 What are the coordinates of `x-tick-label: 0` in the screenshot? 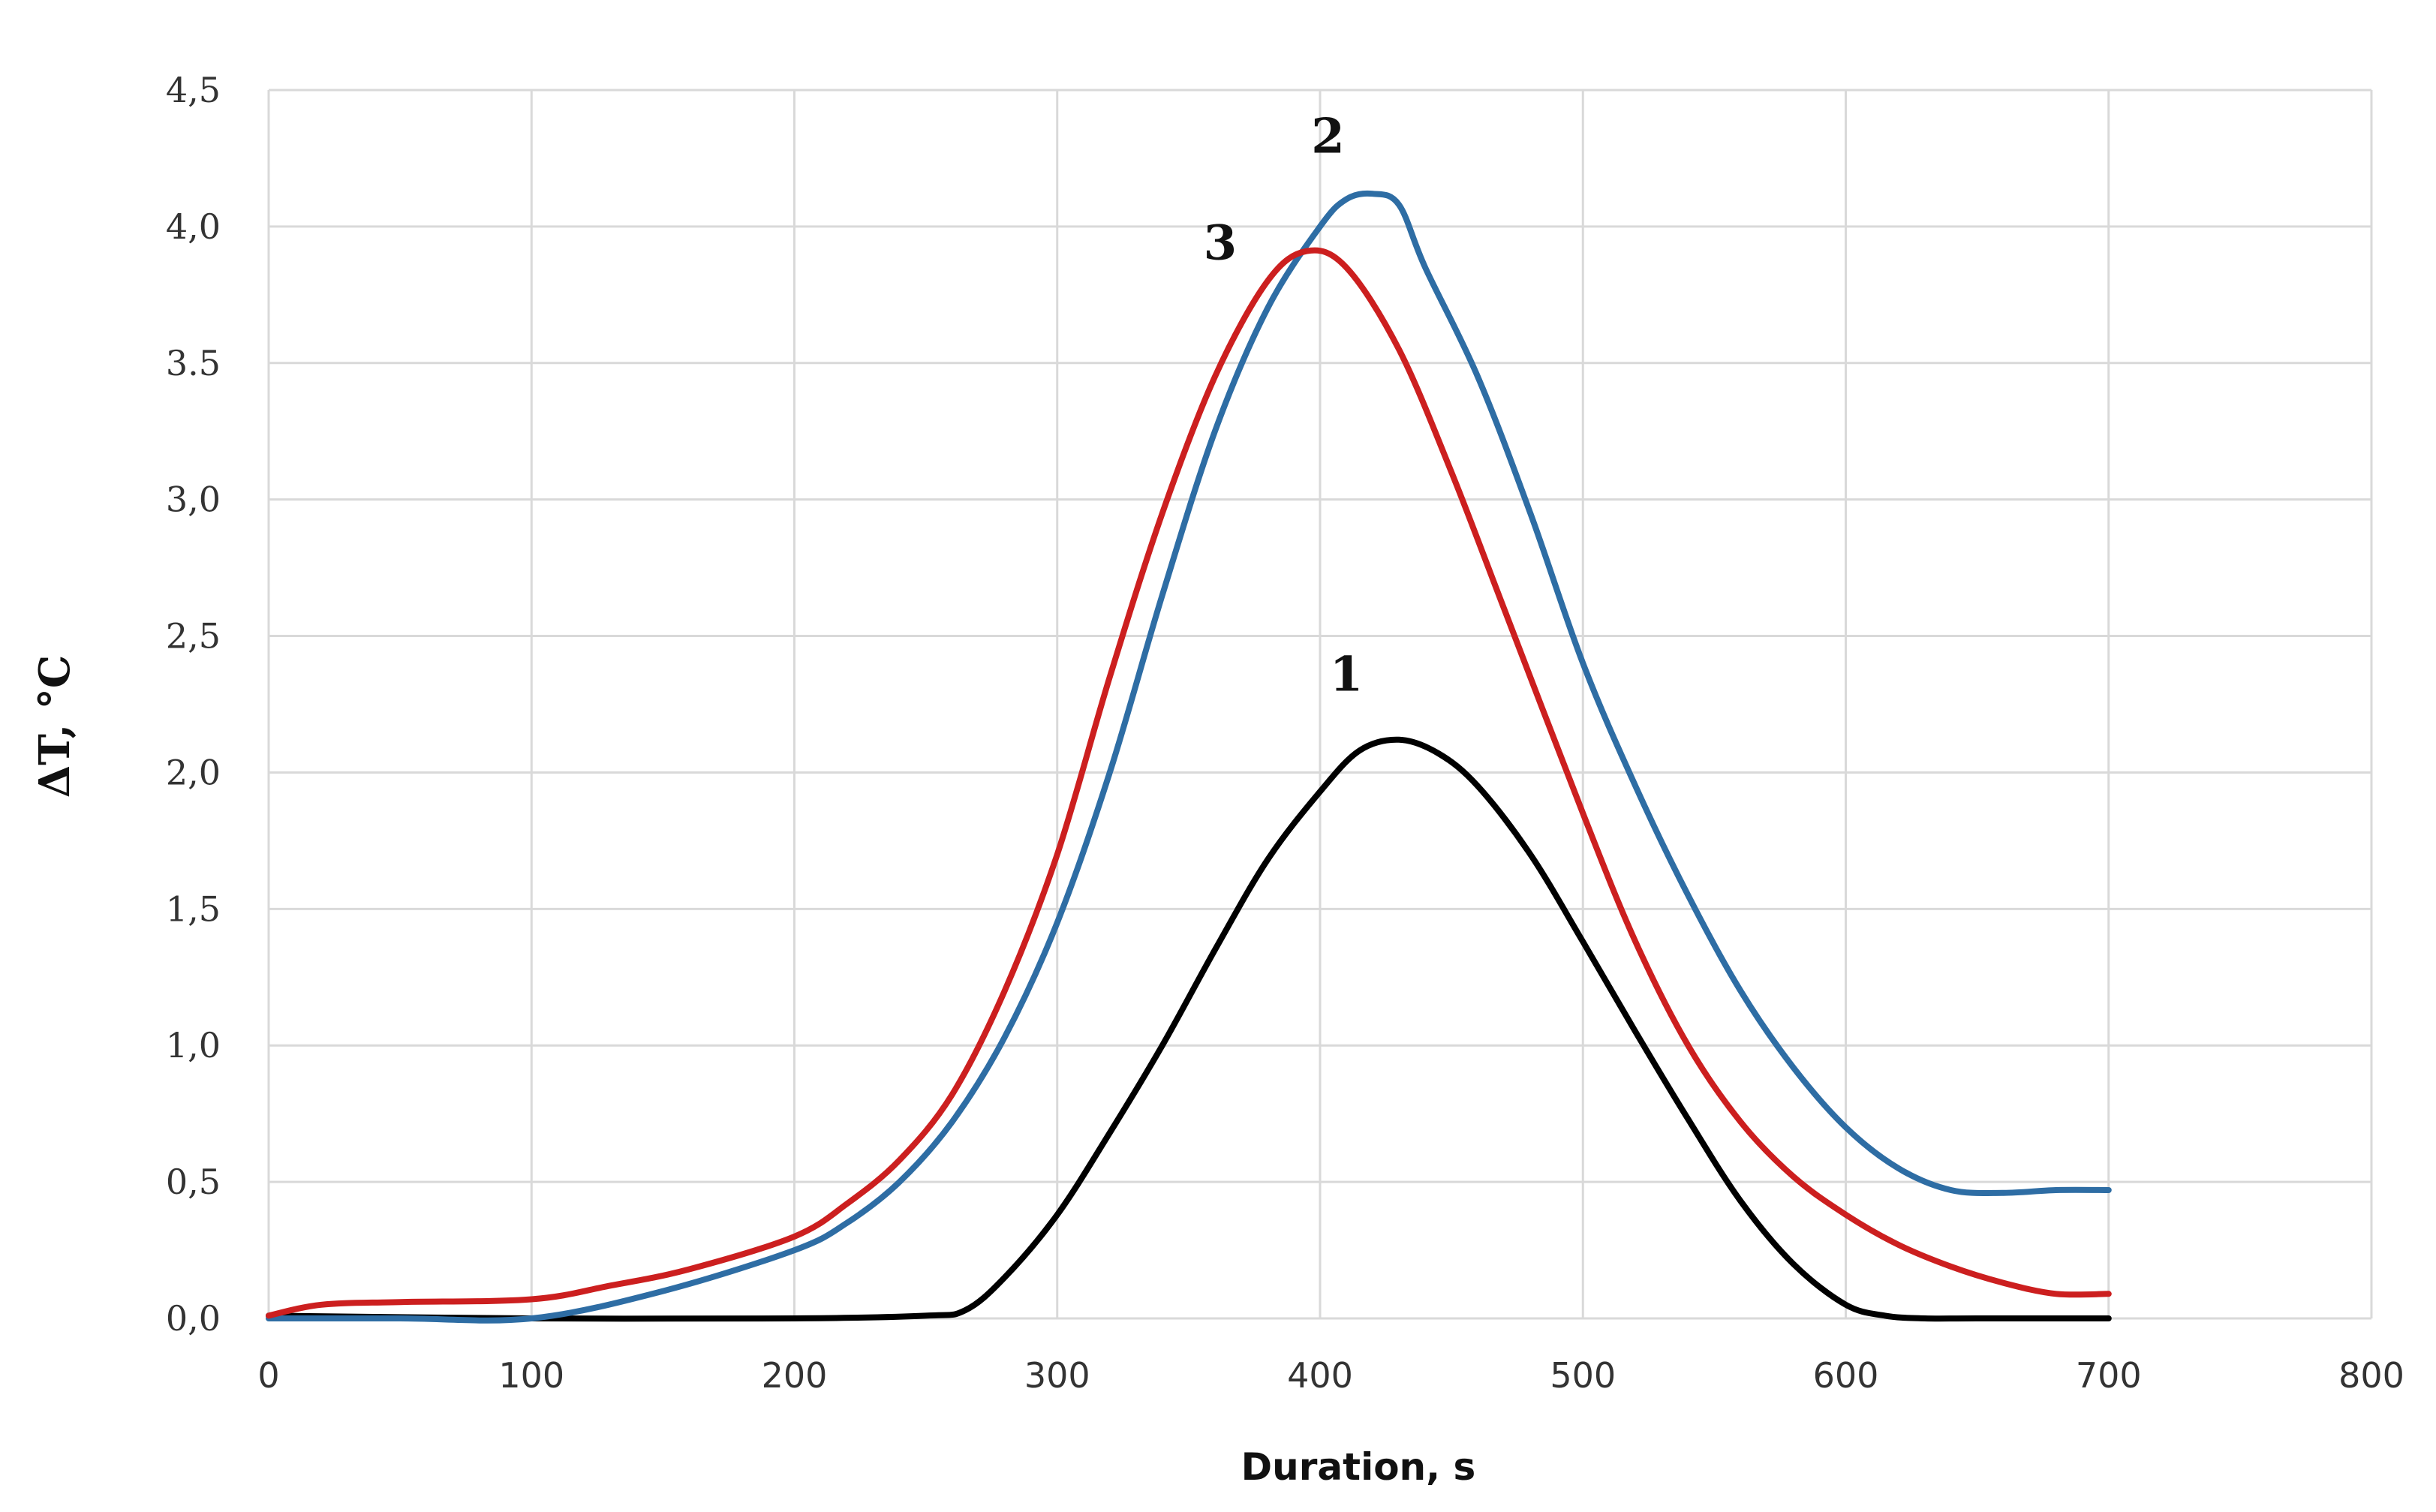 It's located at (268, 1375).